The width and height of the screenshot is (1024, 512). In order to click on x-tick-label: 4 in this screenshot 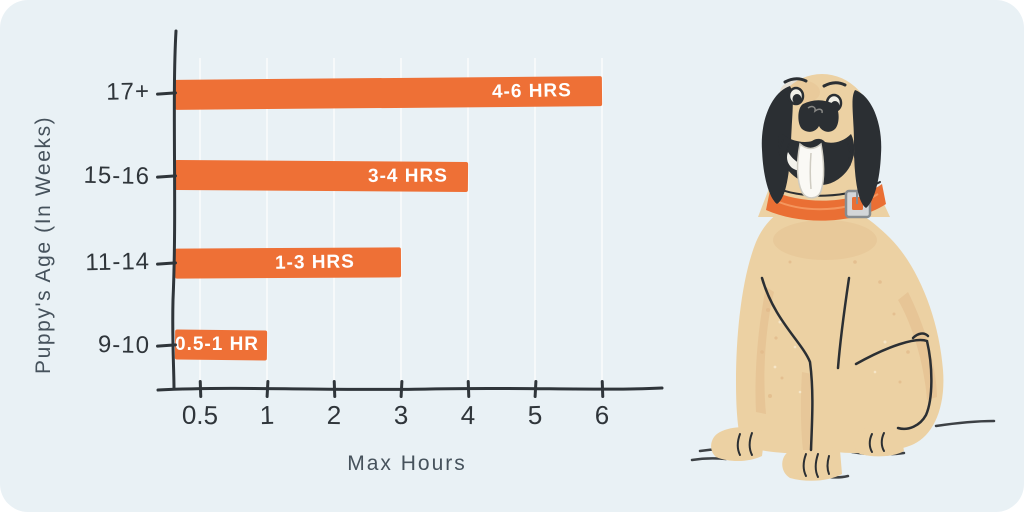, I will do `click(468, 415)`.